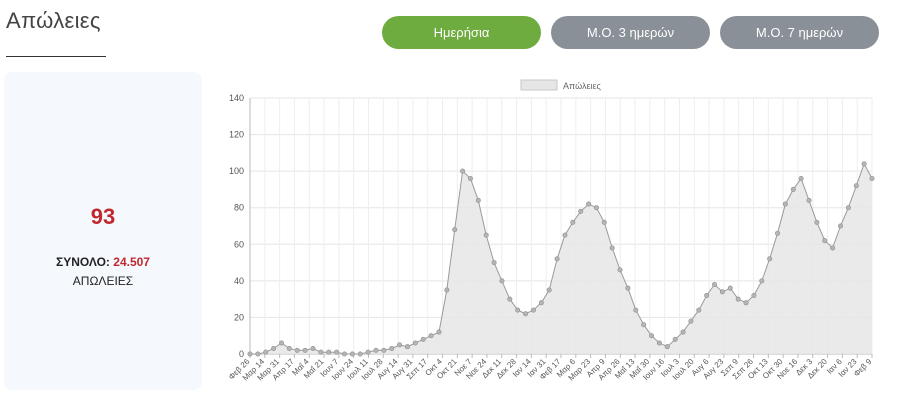 This screenshot has width=900, height=401. Describe the element at coordinates (236, 171) in the screenshot. I see `y-tick-label: 100` at that location.